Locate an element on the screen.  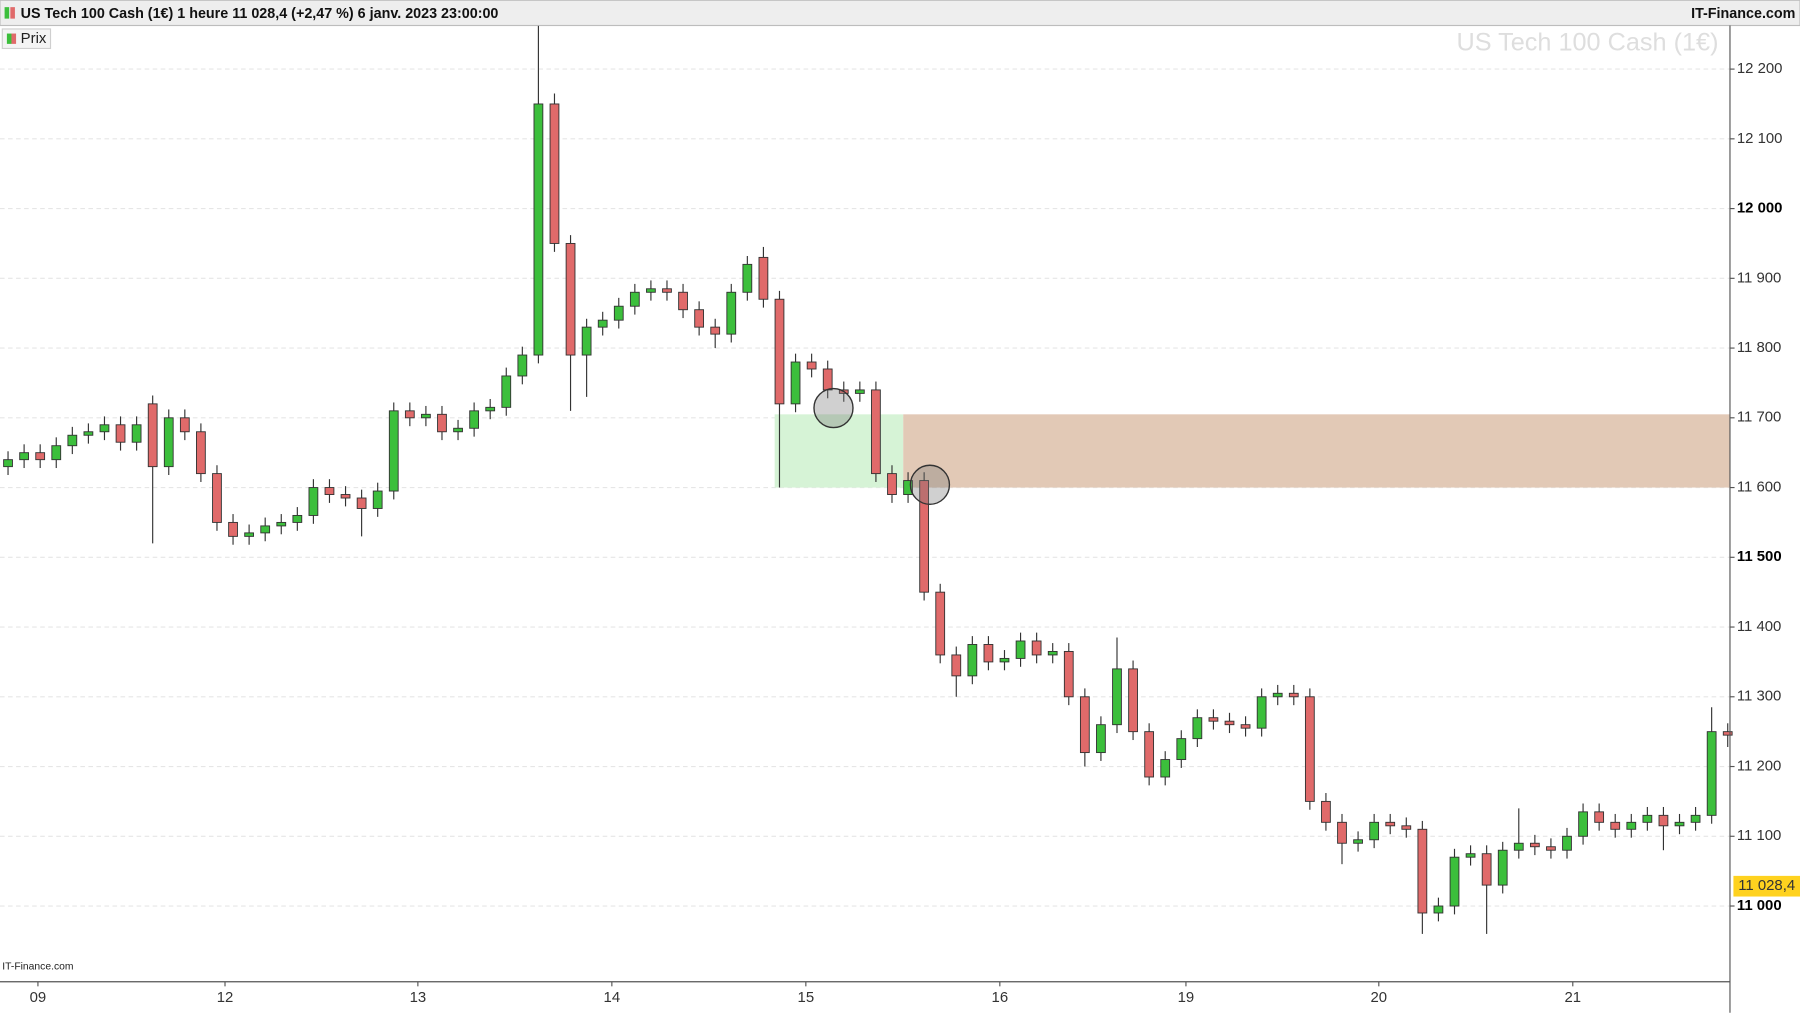
y-tick-label: 11 900 is located at coordinates (1759, 277).